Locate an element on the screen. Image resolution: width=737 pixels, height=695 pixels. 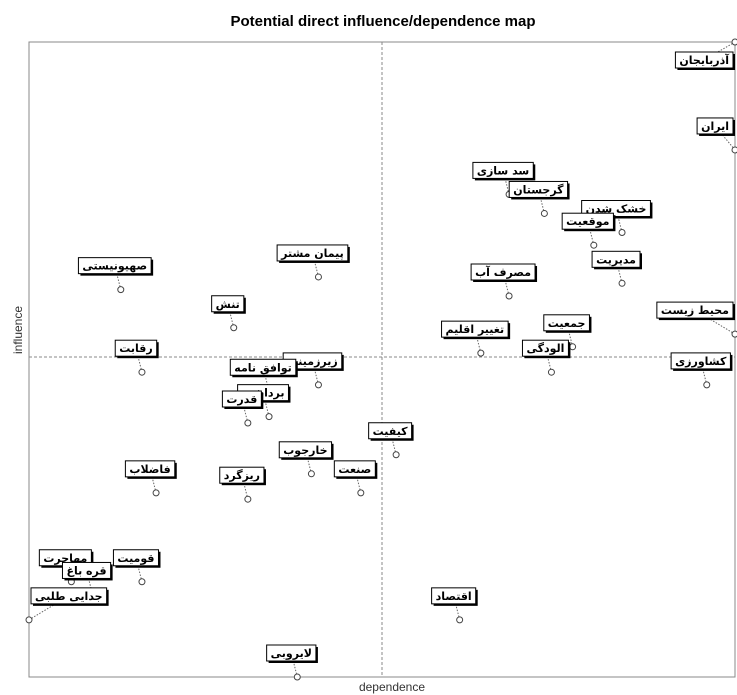
point-label: لایروبی is located at coordinates (291, 653).